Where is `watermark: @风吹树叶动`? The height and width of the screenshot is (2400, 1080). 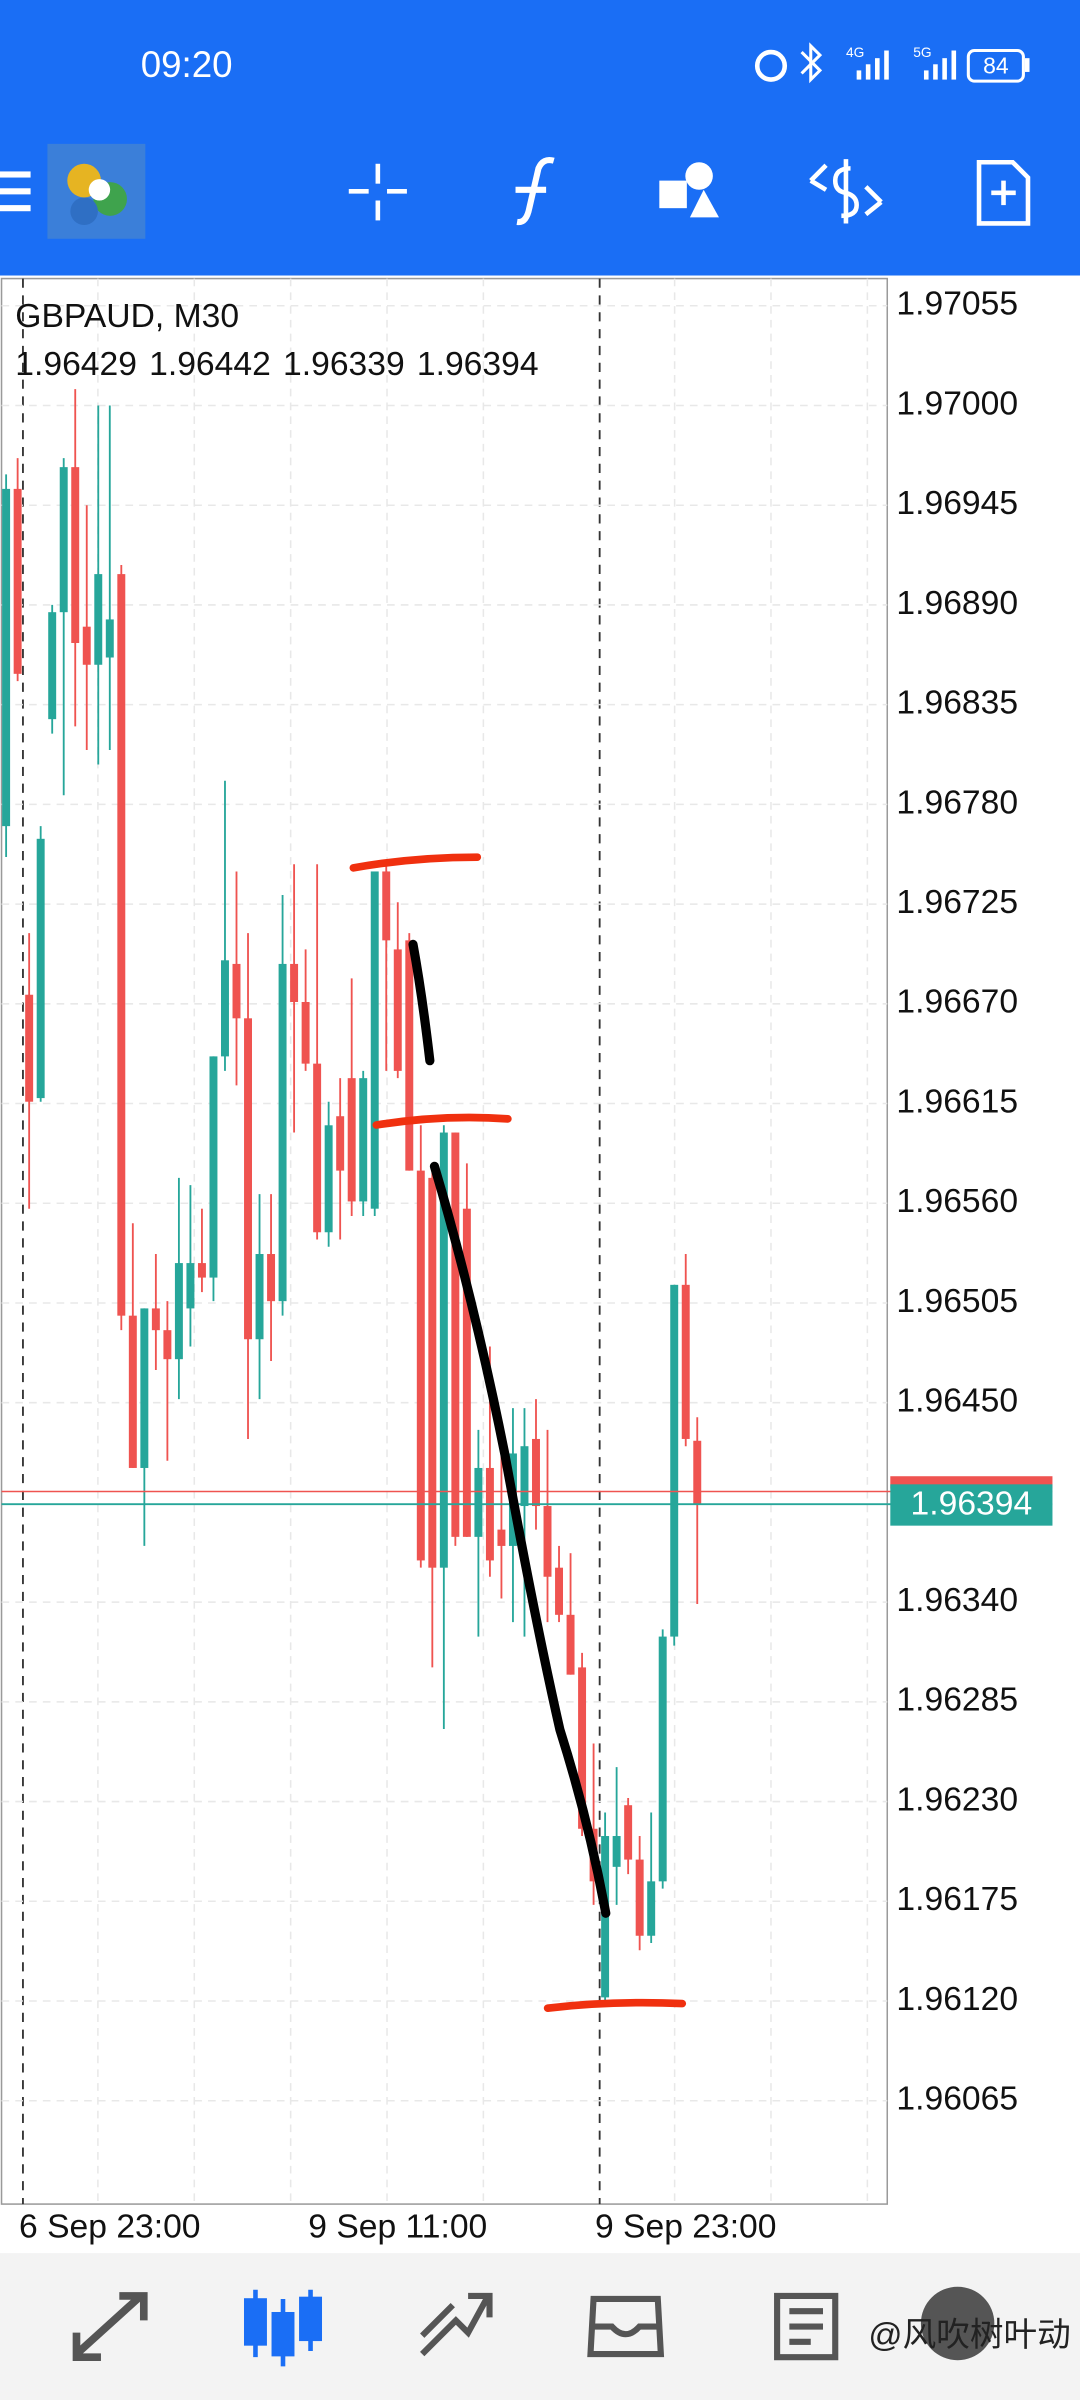
watermark: @风吹树叶动 is located at coordinates (969, 2335).